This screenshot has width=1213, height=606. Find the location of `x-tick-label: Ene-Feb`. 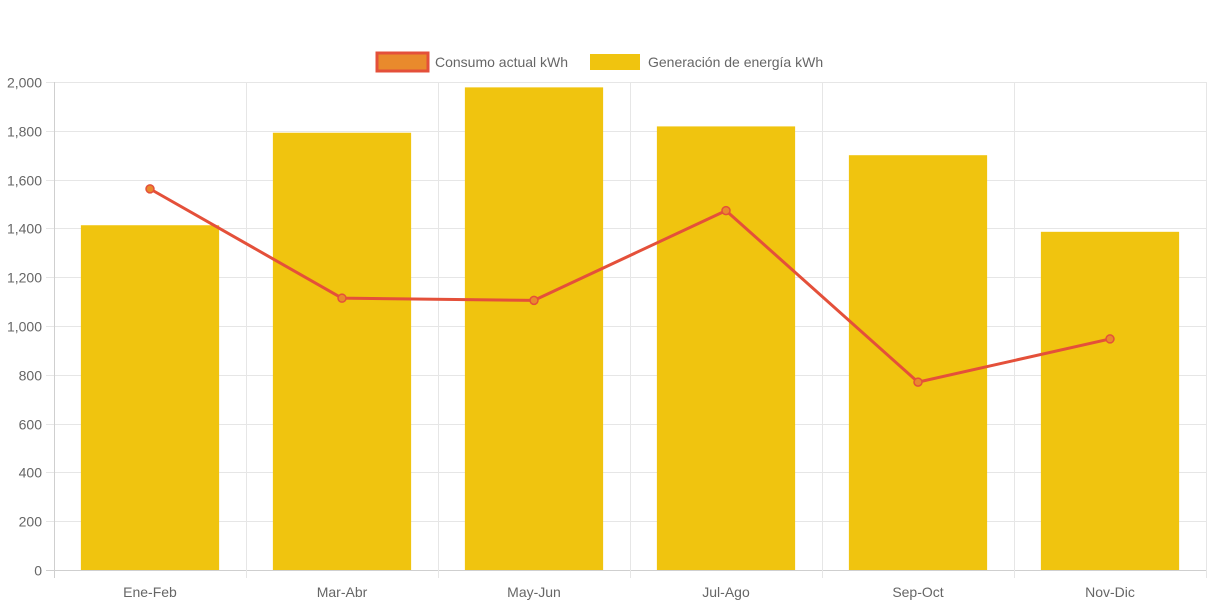

x-tick-label: Ene-Feb is located at coordinates (150, 592).